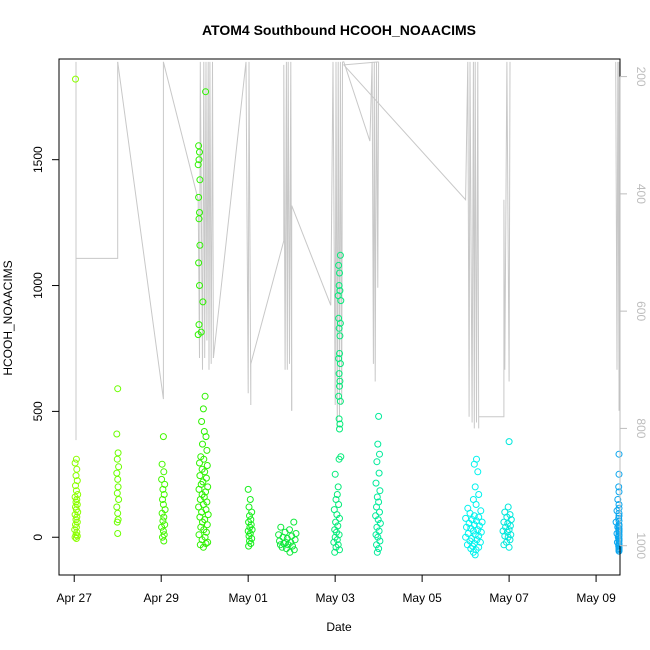 The height and width of the screenshot is (650, 650). What do you see at coordinates (633, 313) in the screenshot?
I see `pressure-axis: 200 400 600 800 1000` at bounding box center [633, 313].